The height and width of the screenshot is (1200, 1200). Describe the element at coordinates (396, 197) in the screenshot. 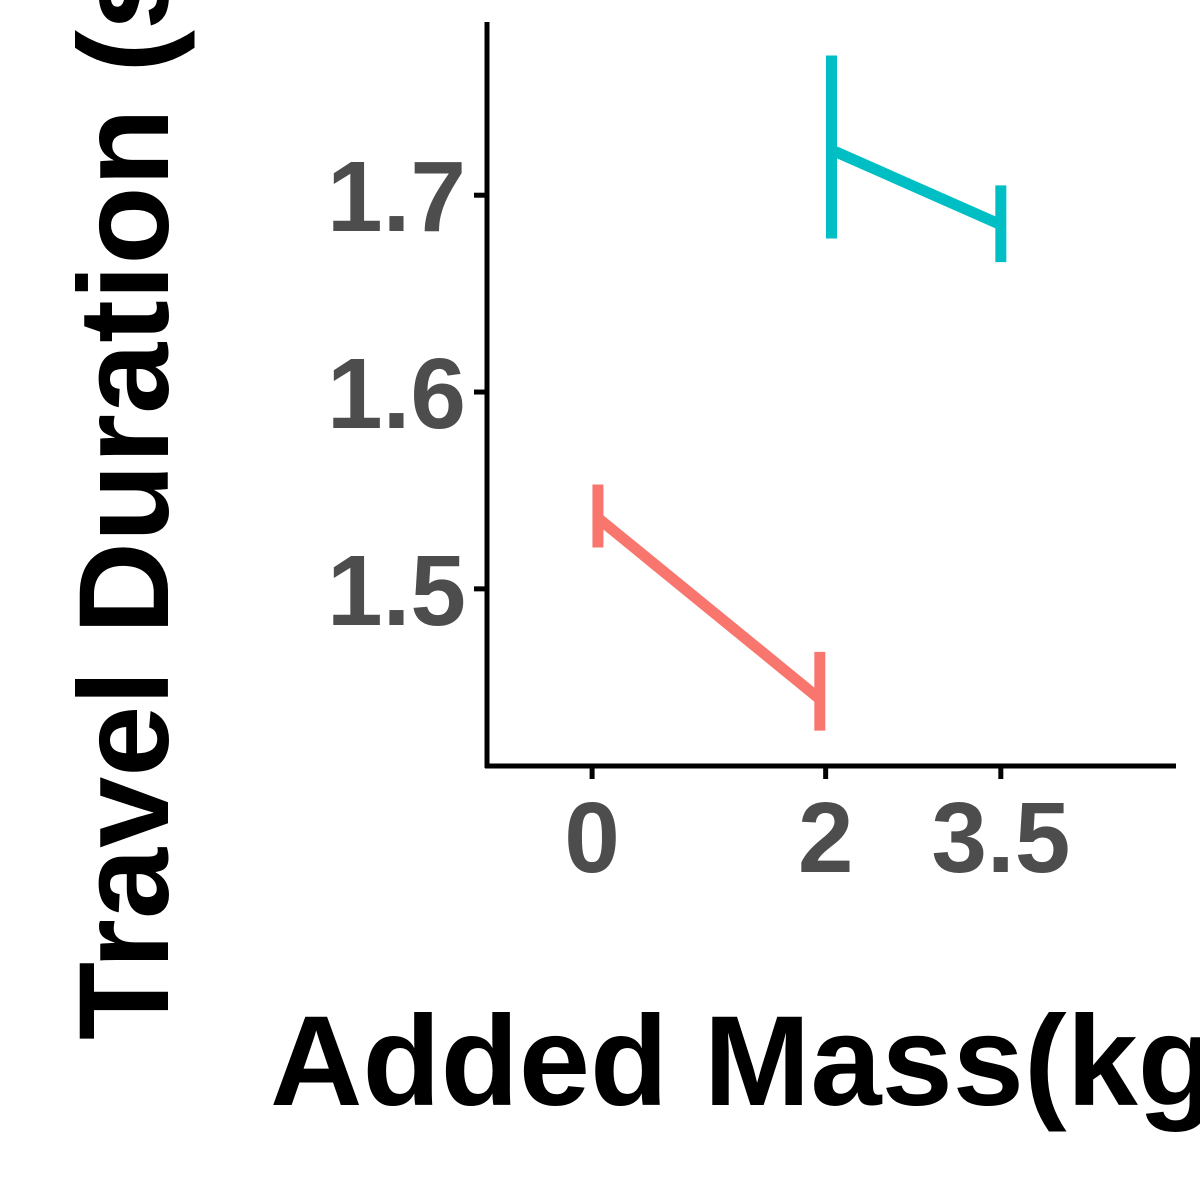

I see `y-tick-label: 1.7` at that location.